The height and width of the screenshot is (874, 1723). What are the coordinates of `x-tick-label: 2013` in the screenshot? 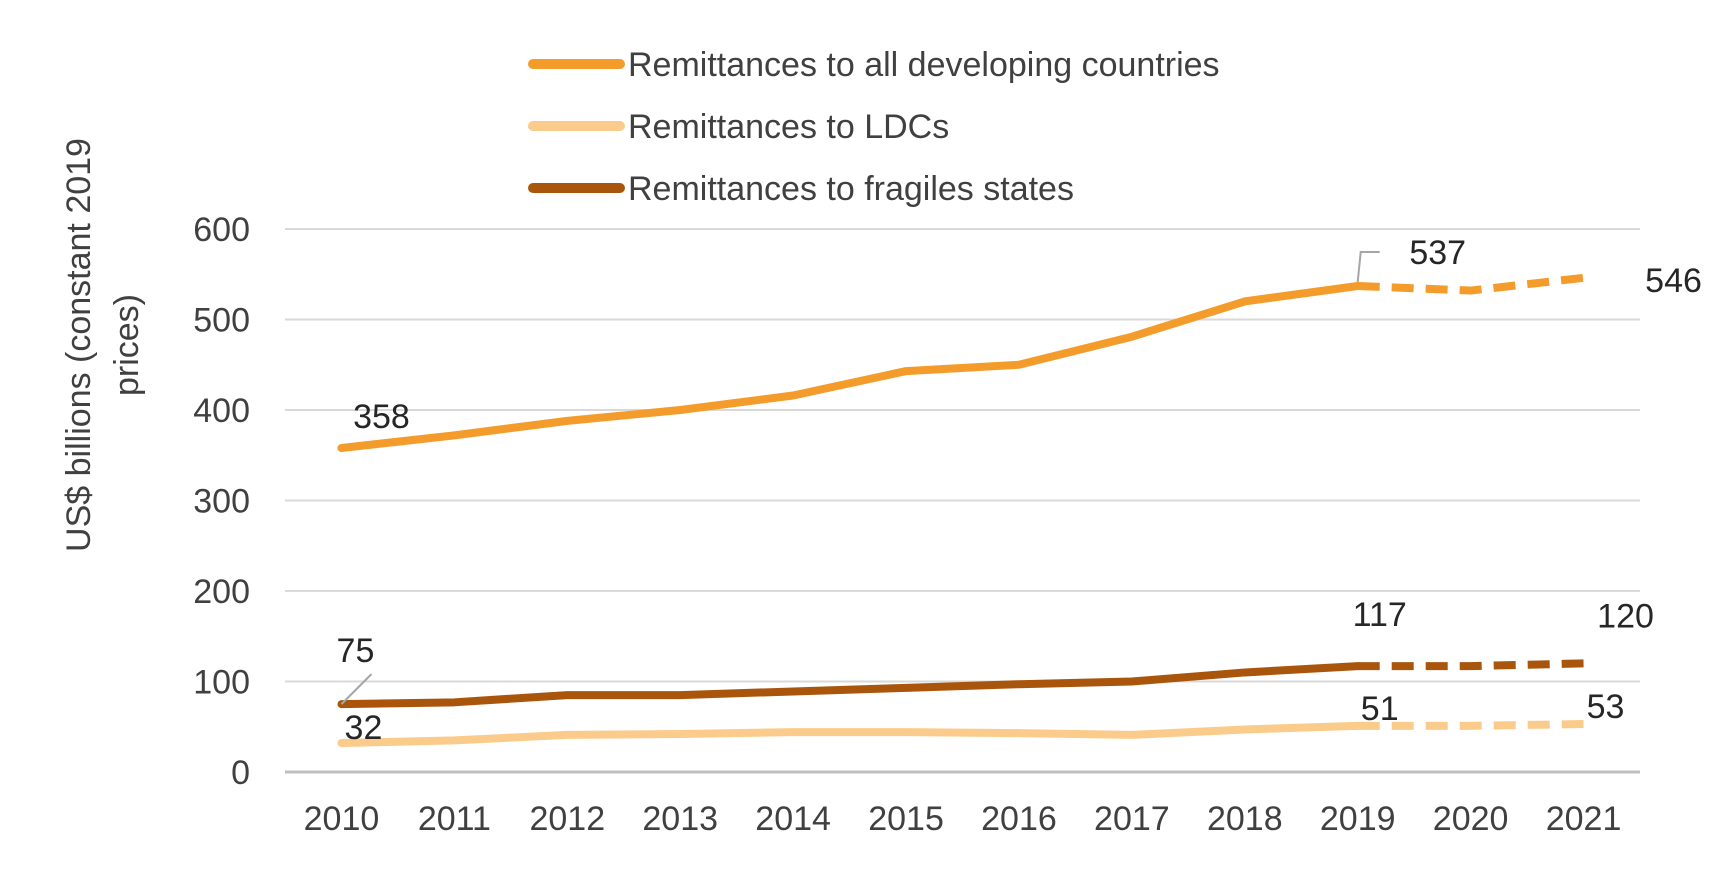 It's located at (680, 819).